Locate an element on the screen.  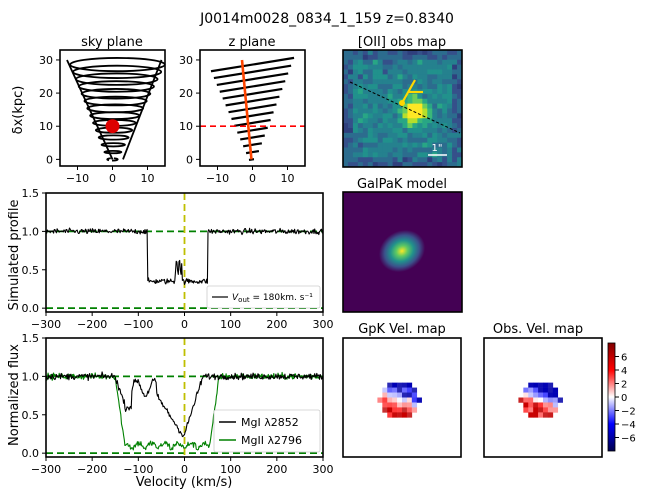
y-tick-label: 30 is located at coordinates (46, 60).